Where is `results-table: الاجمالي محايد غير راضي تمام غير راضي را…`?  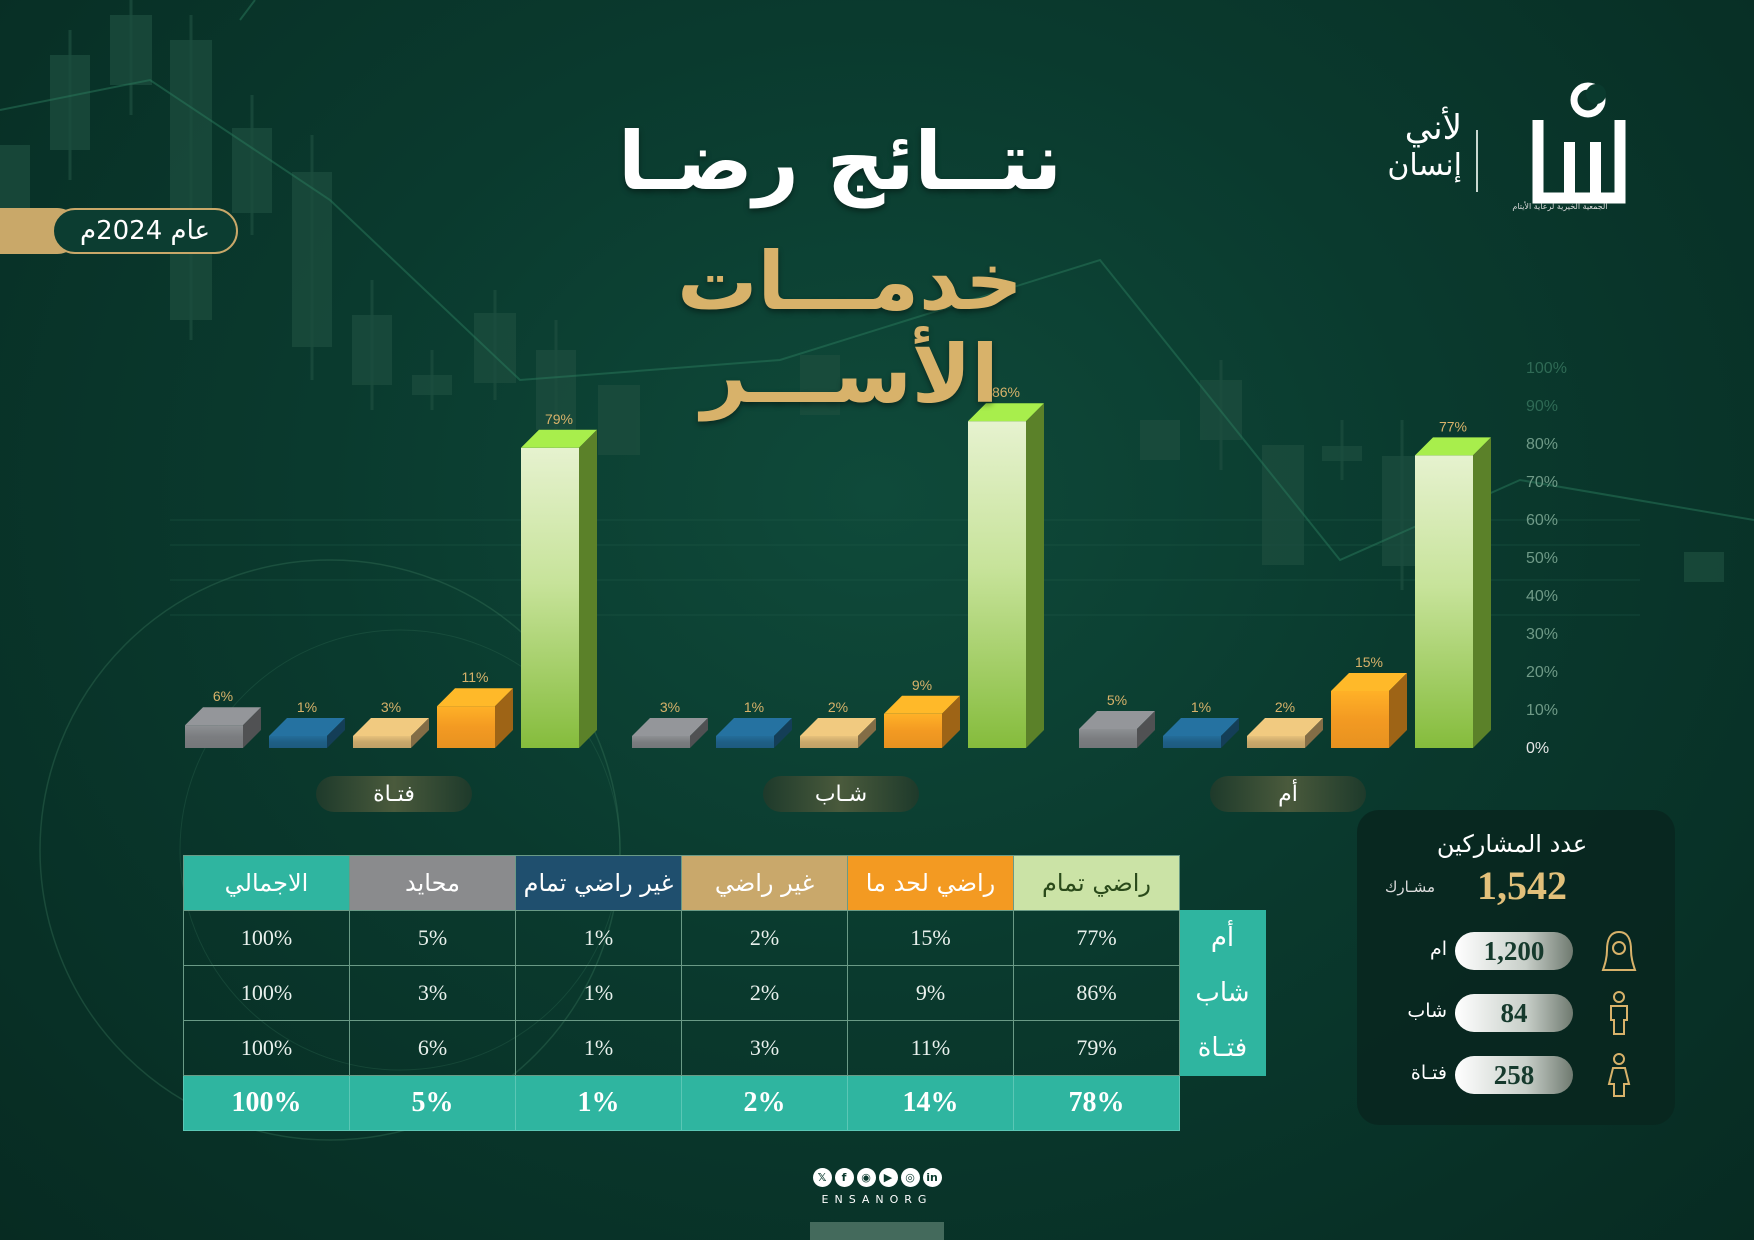 results-table: الاجمالي محايد غير راضي تمام غير راضي را… is located at coordinates (724, 993).